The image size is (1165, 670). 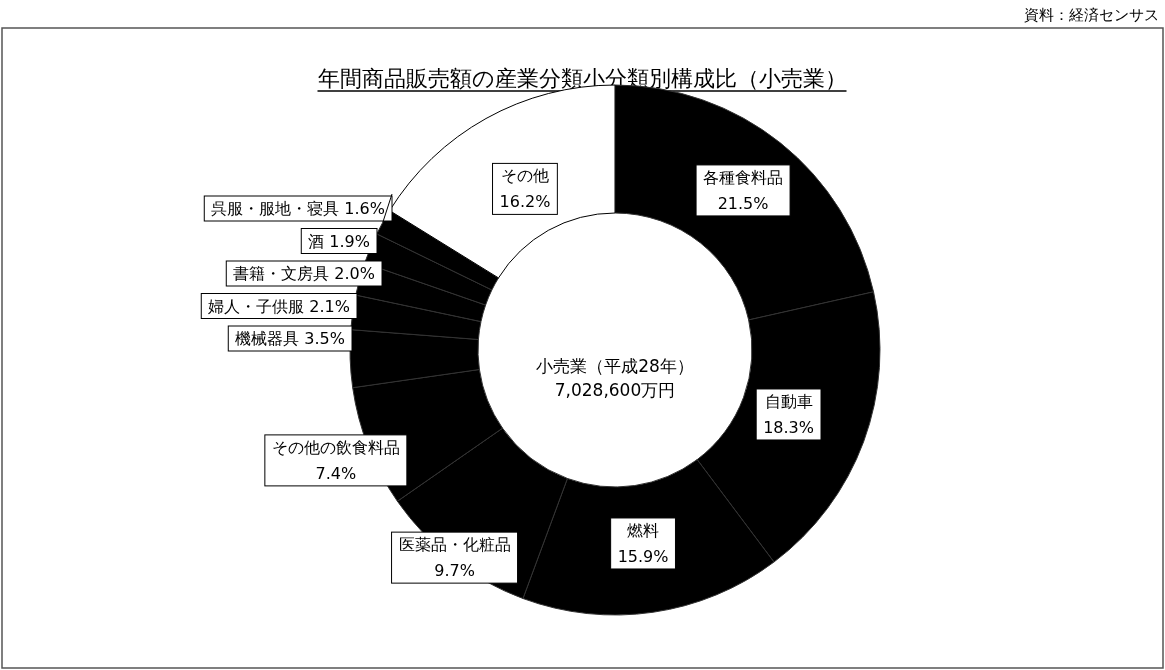 I want to click on data-label: 18.3%, so click(x=788, y=427).